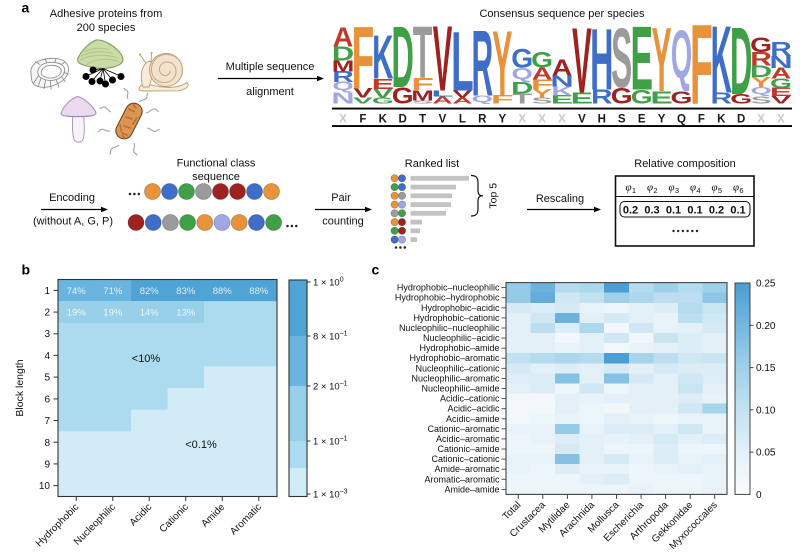  I want to click on svg-text: c, so click(376, 270).